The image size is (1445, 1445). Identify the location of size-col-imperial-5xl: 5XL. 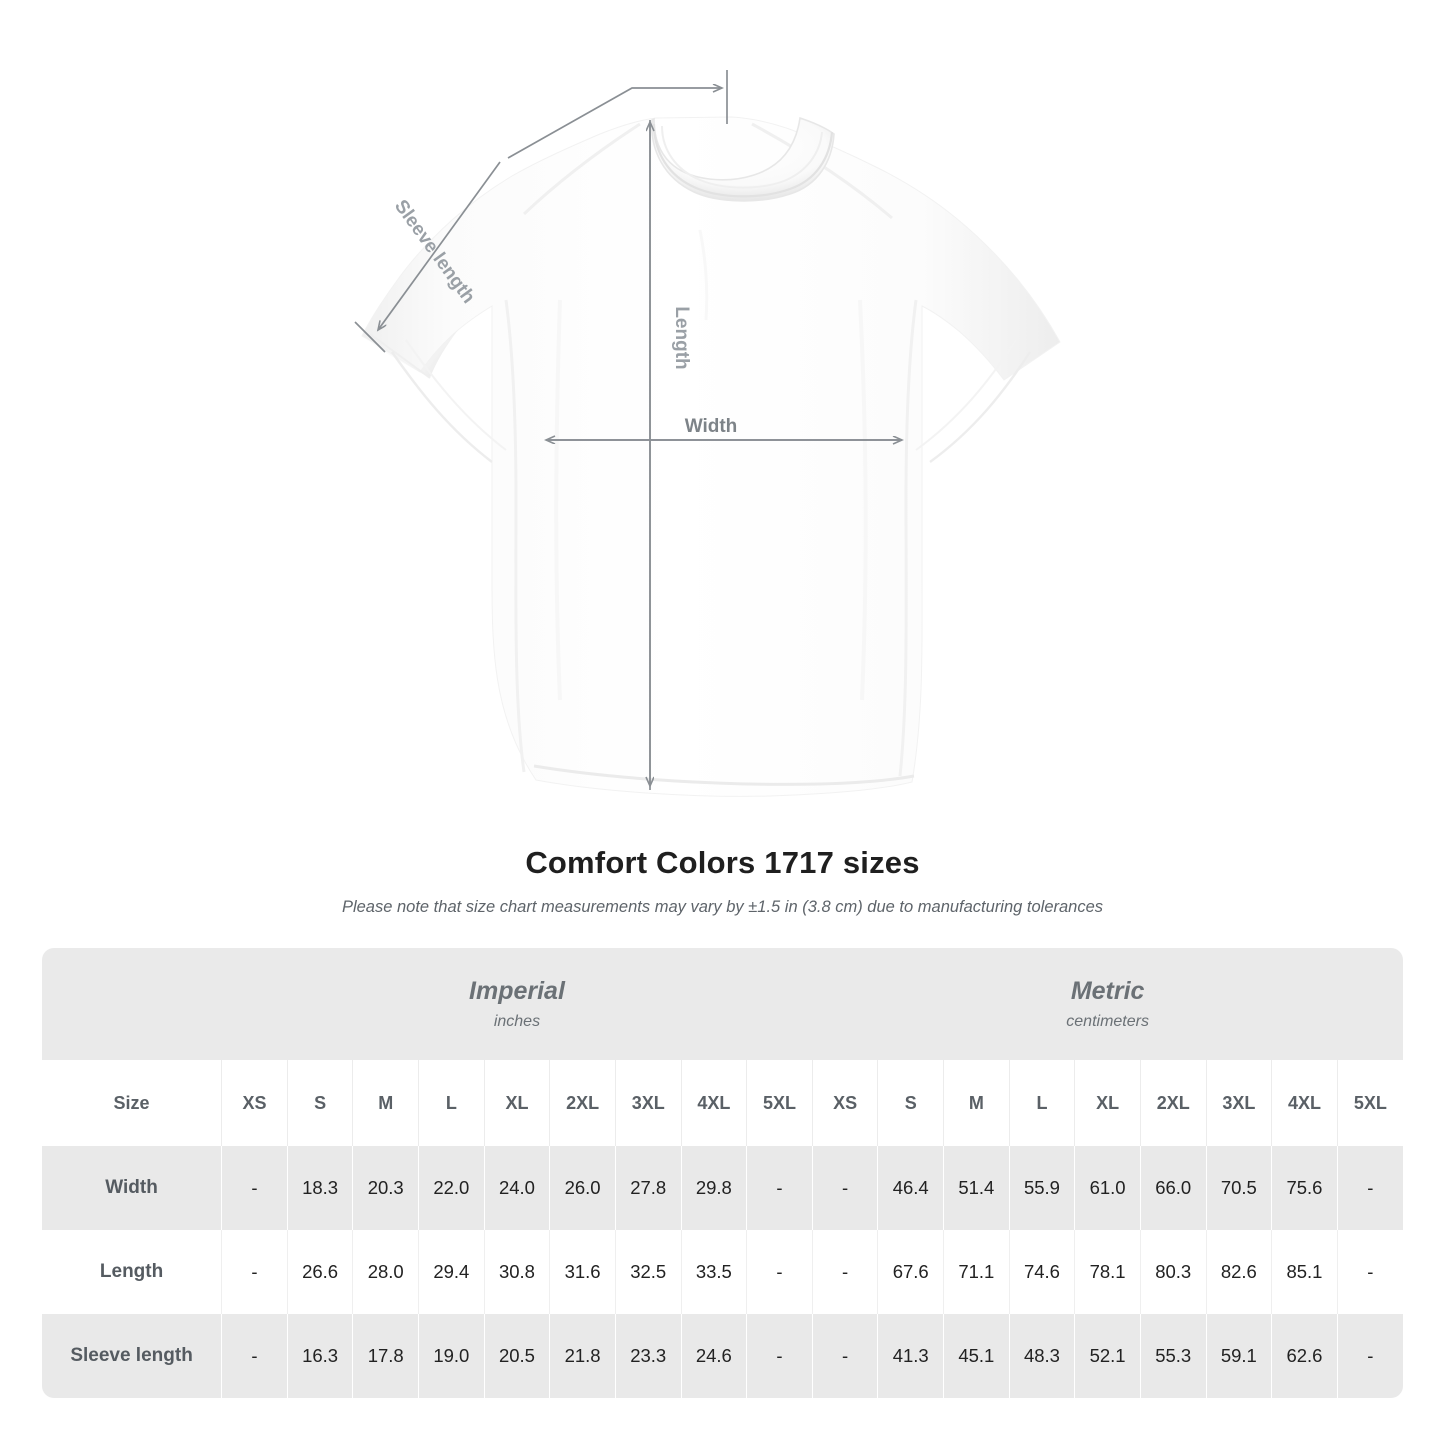
(779, 1103).